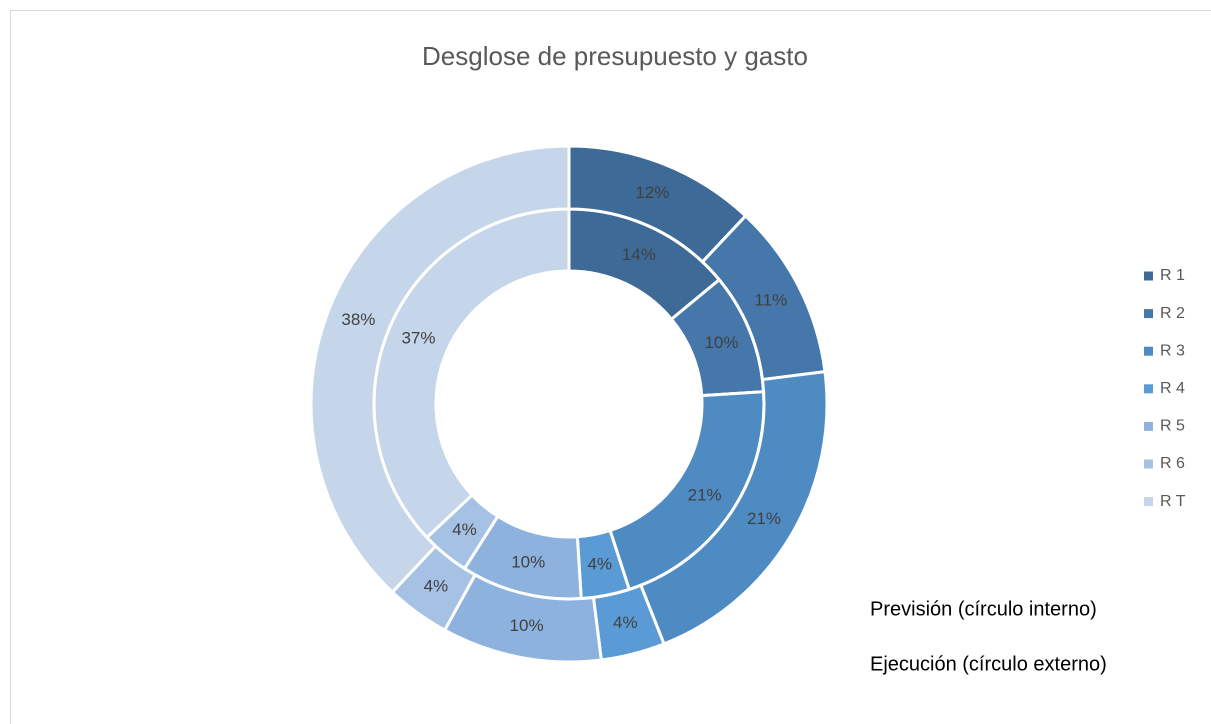 This screenshot has width=1211, height=724. I want to click on legend-label: R 5, so click(1172, 426).